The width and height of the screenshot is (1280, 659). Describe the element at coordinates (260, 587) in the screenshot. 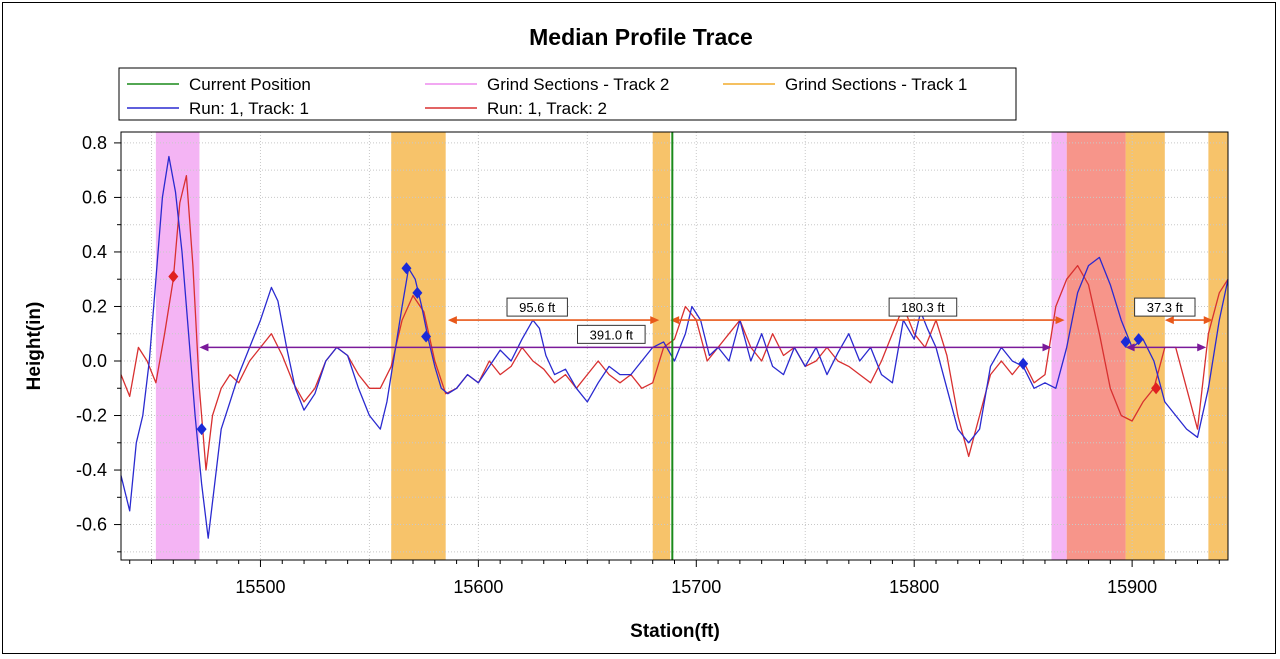

I see `x-tick-label: 15500` at that location.